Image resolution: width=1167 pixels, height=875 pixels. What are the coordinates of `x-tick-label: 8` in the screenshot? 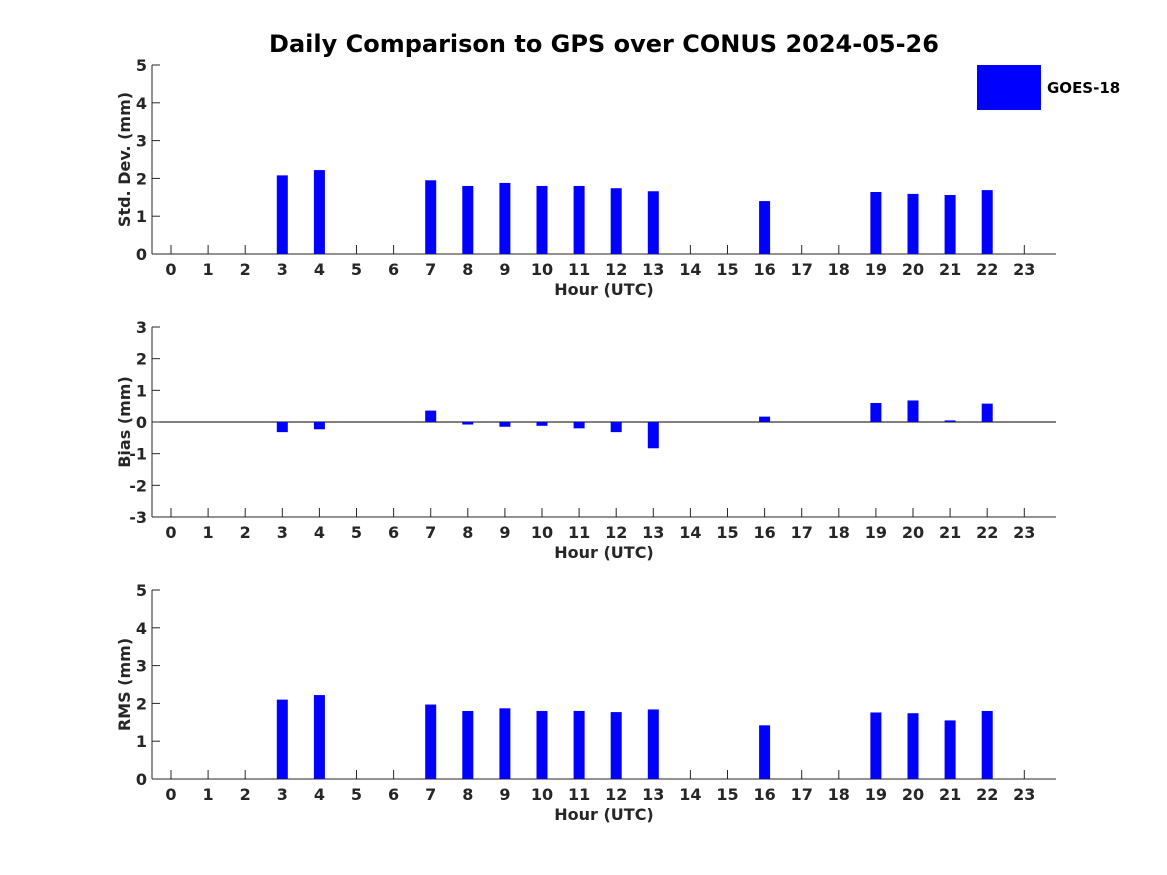 It's located at (467, 794).